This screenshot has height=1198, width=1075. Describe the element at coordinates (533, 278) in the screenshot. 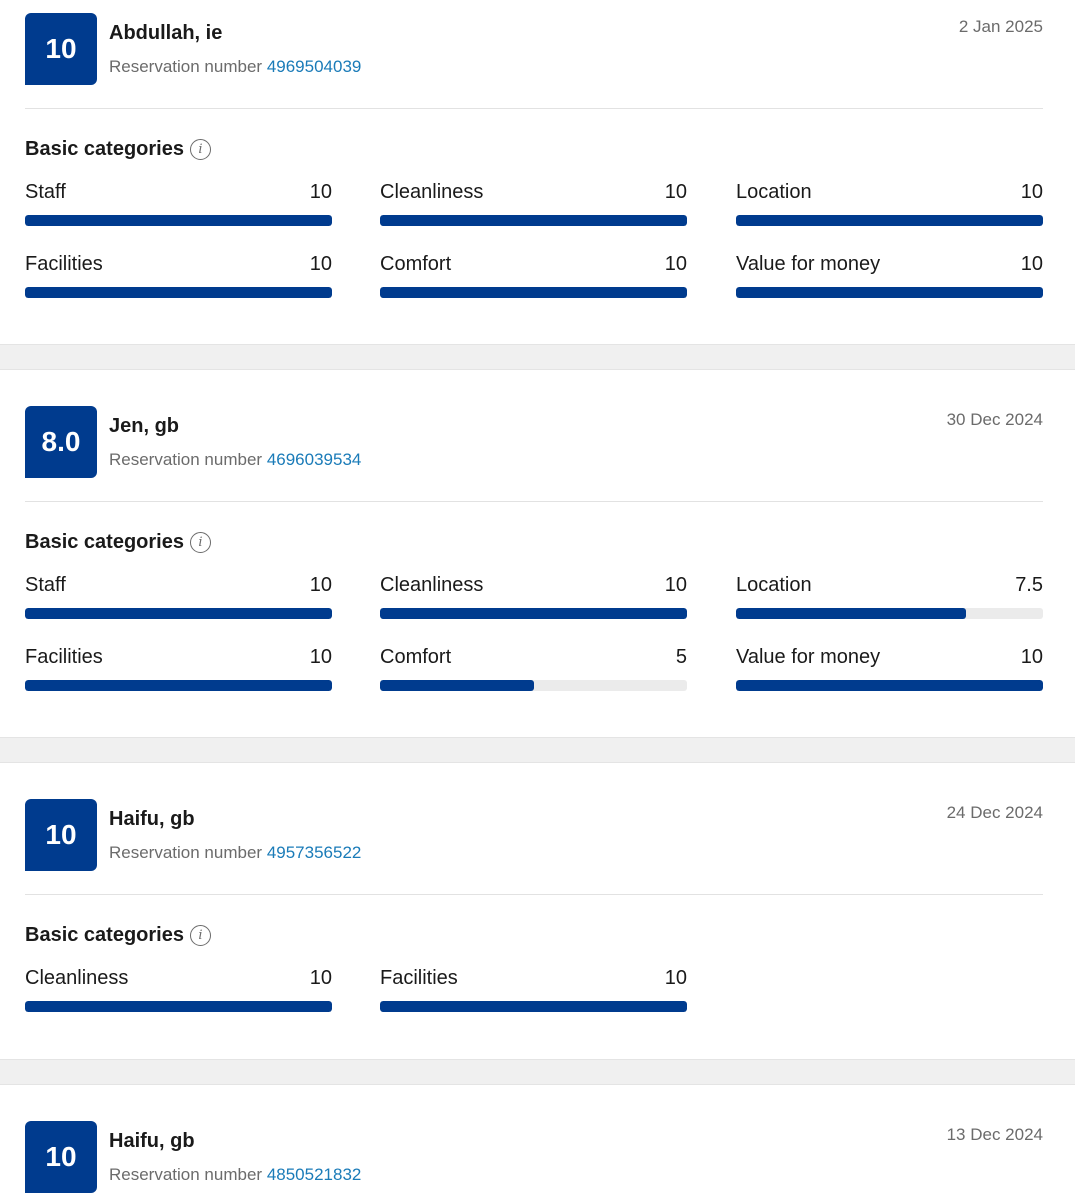

I see `category-comfort: Comfort 10` at that location.